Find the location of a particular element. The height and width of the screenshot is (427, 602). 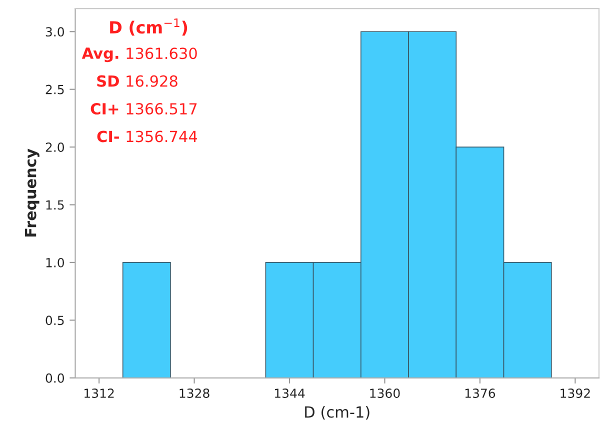

y-tick-label: 1.5 is located at coordinates (55, 205).